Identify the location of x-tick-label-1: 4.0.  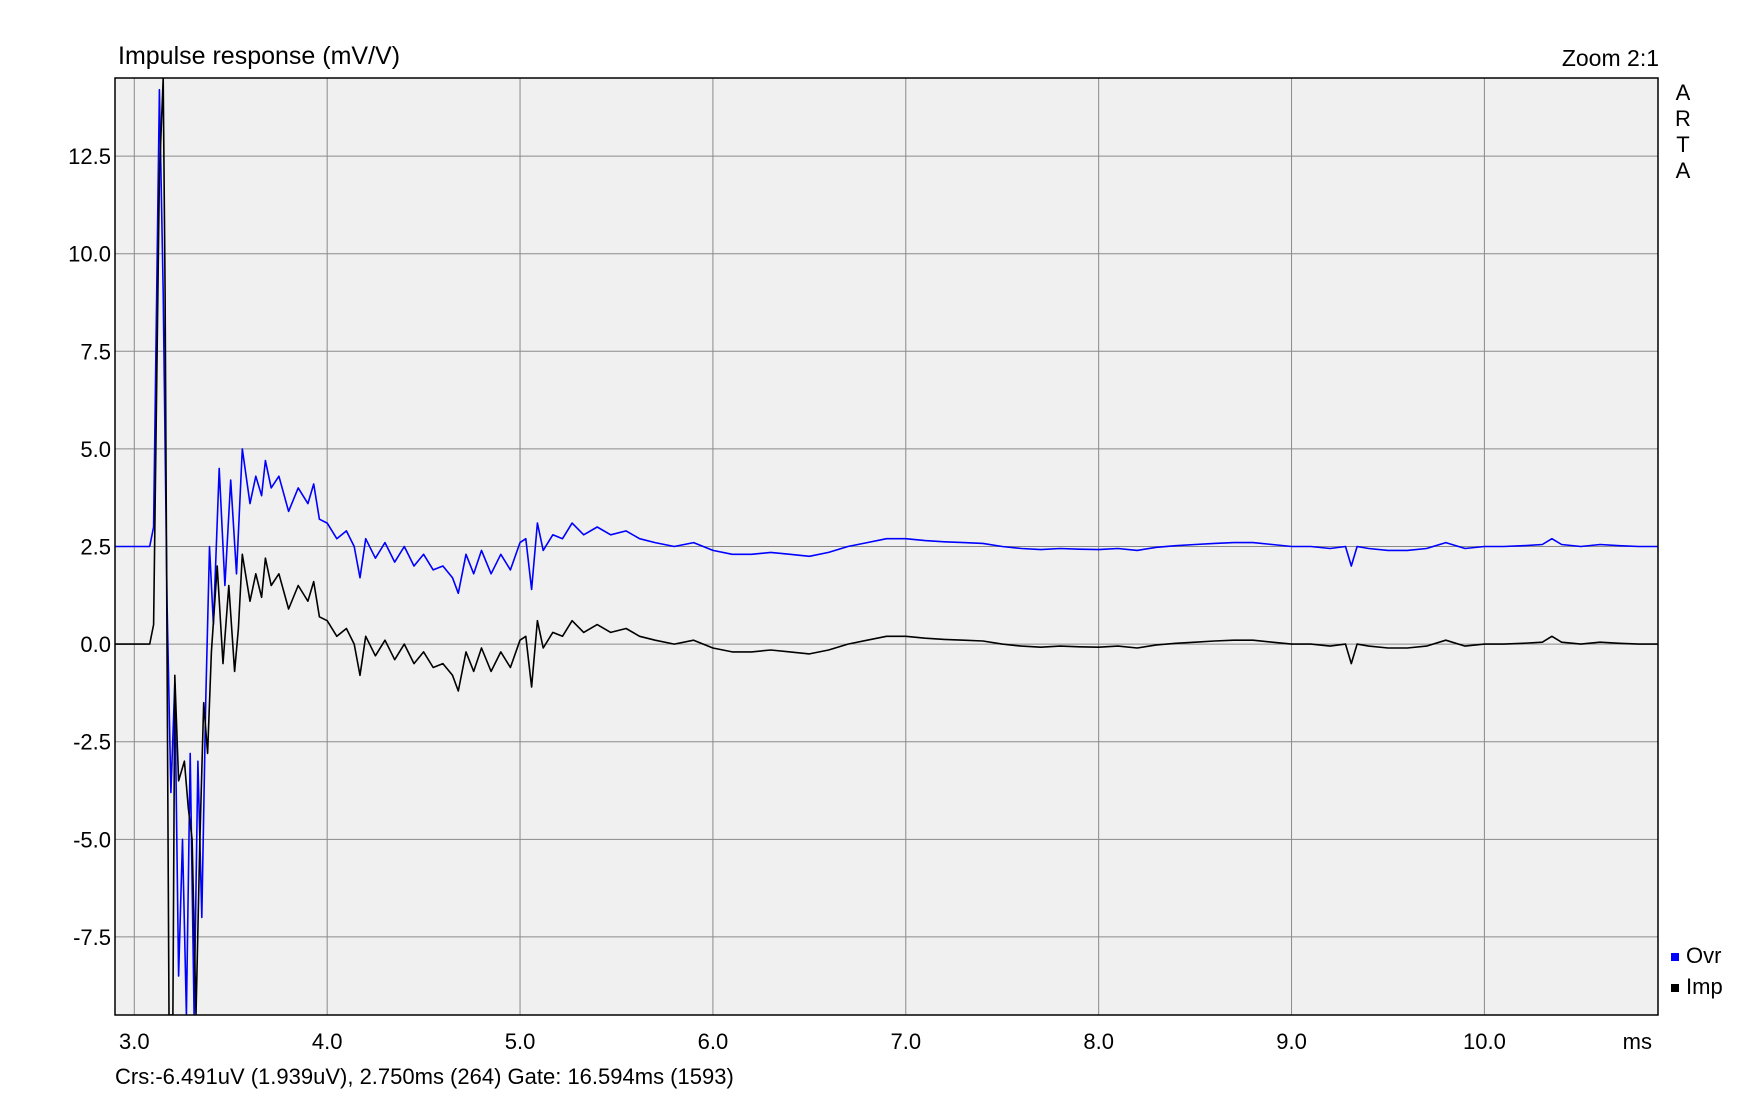
(327, 1041).